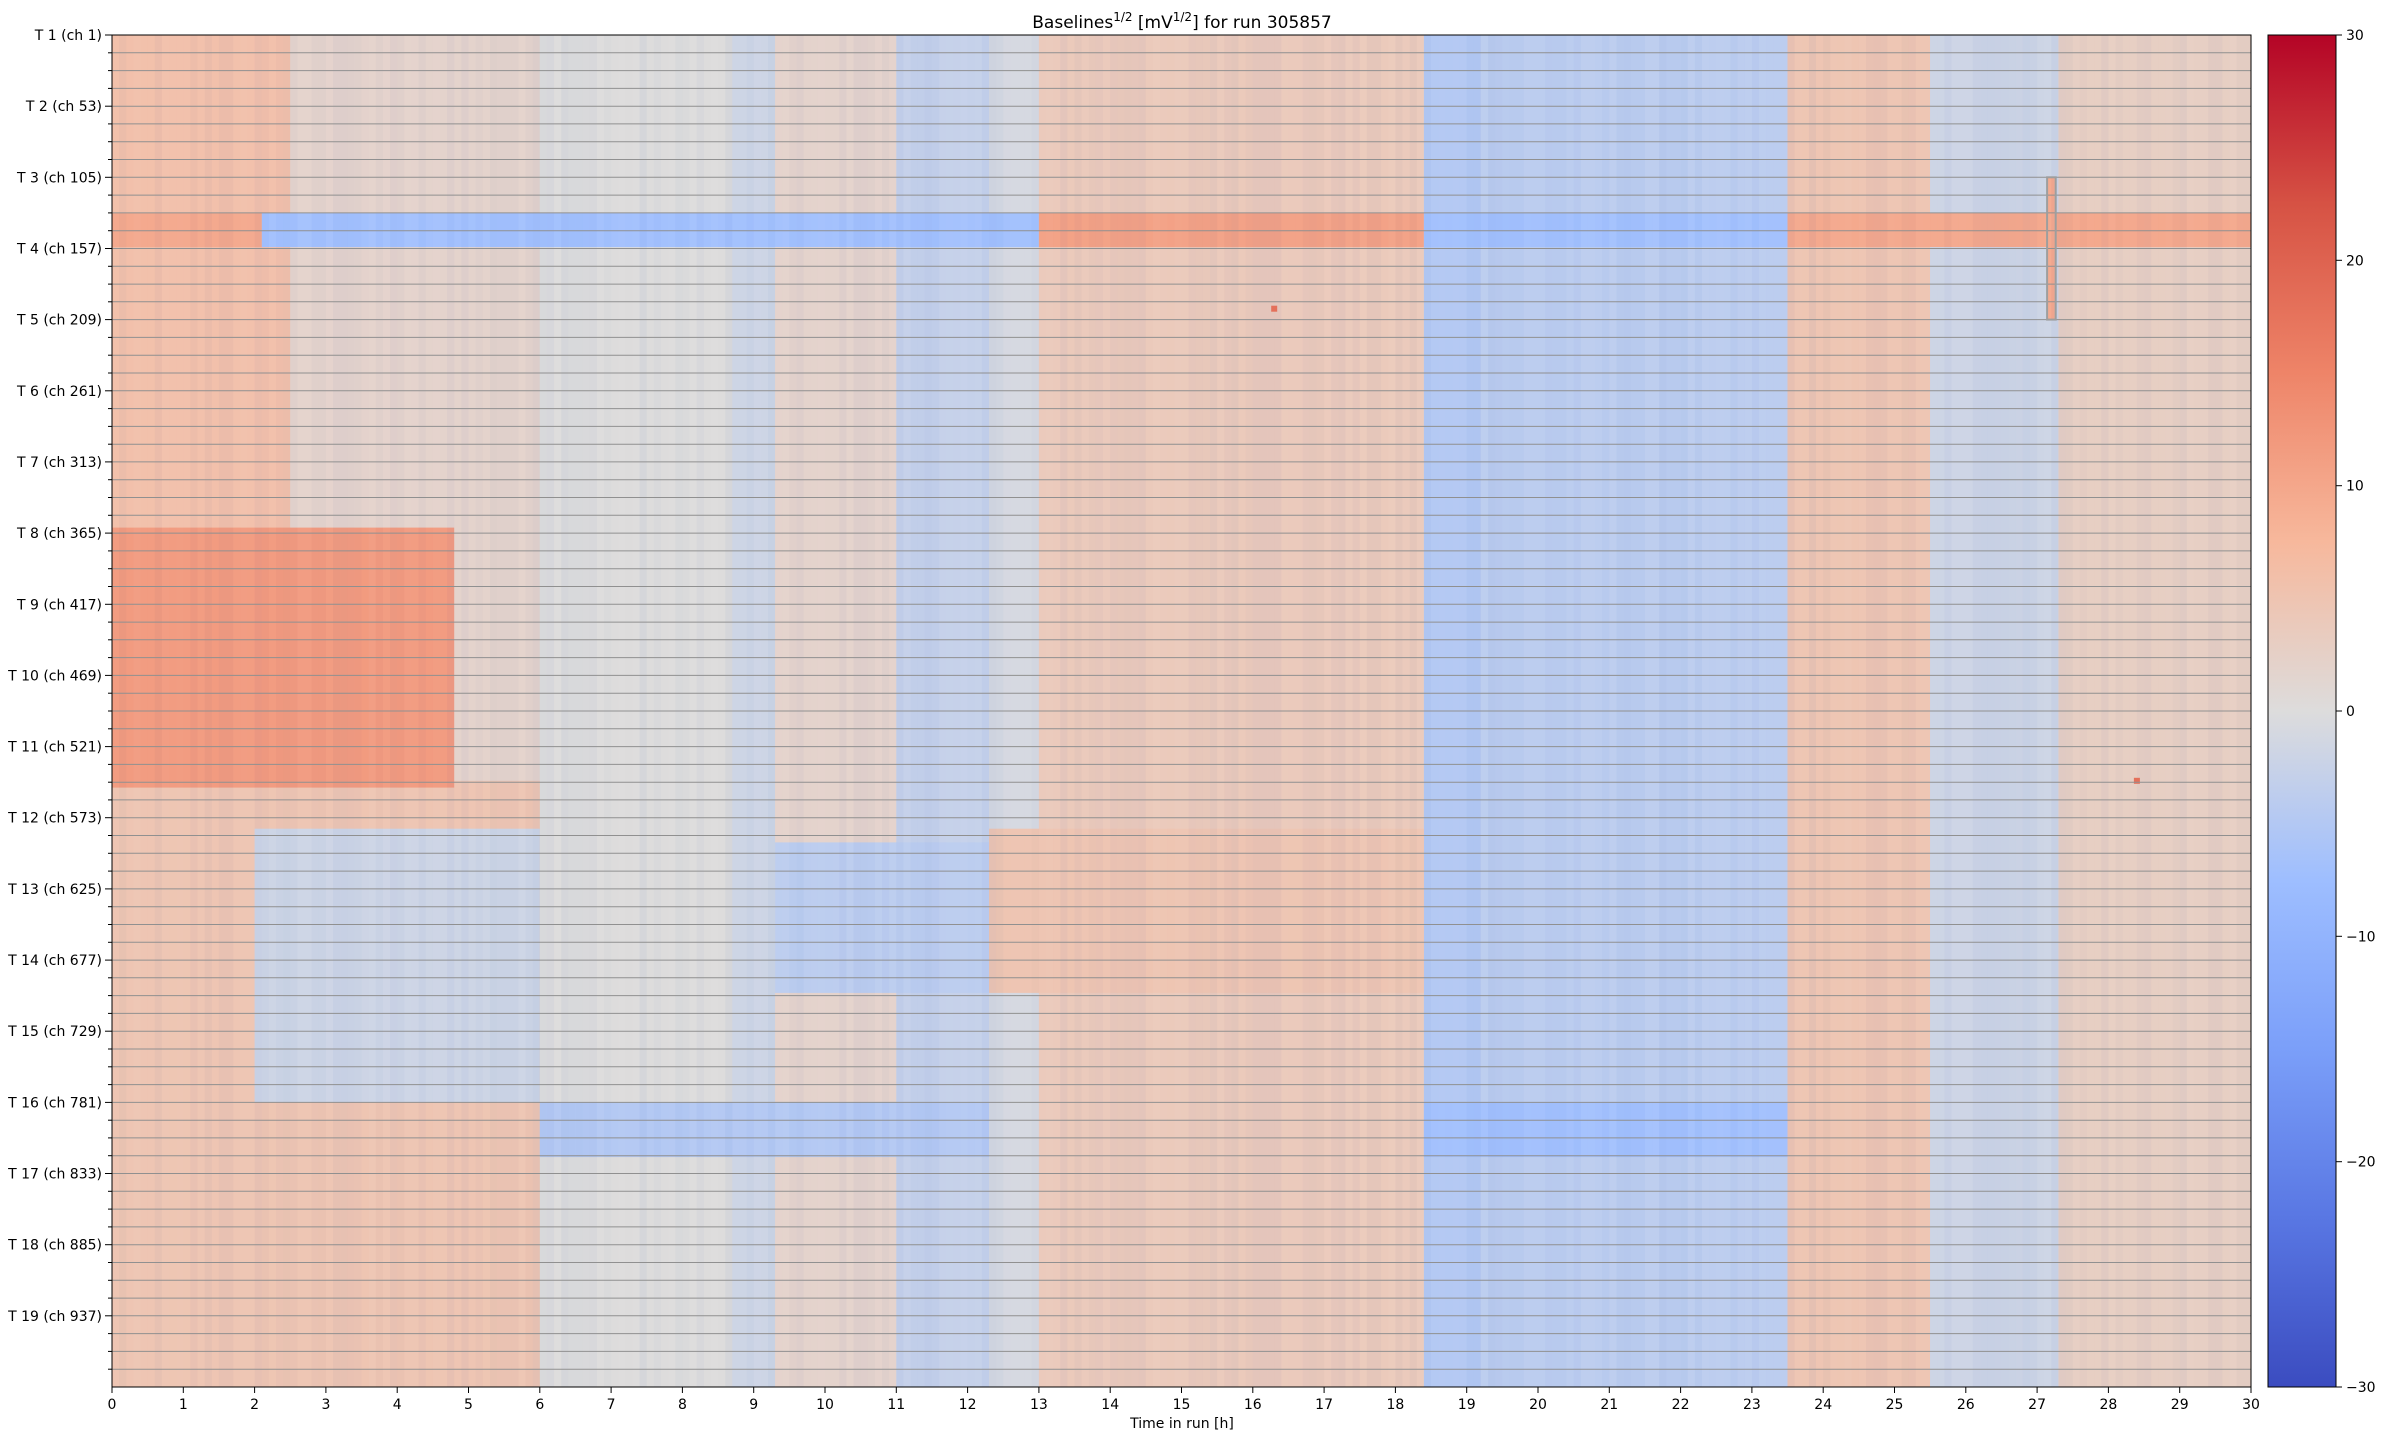 The image size is (2383, 1439). What do you see at coordinates (2361, 1388) in the screenshot?
I see `colorbar-tick-label: −30` at bounding box center [2361, 1388].